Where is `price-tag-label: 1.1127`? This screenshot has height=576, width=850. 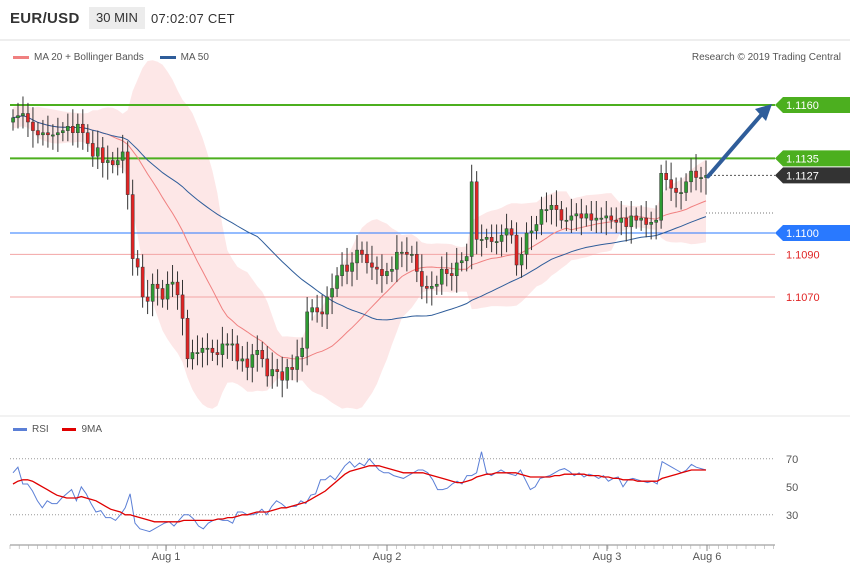 price-tag-label: 1.1127 is located at coordinates (802, 176).